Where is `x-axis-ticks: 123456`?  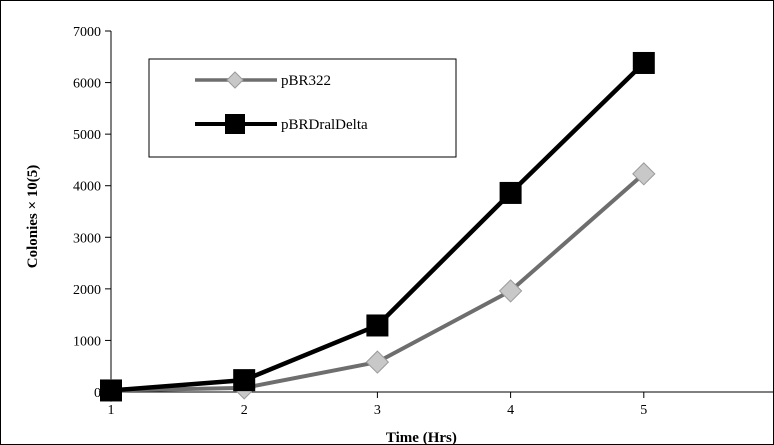 x-axis-ticks: 123456 is located at coordinates (377, 405).